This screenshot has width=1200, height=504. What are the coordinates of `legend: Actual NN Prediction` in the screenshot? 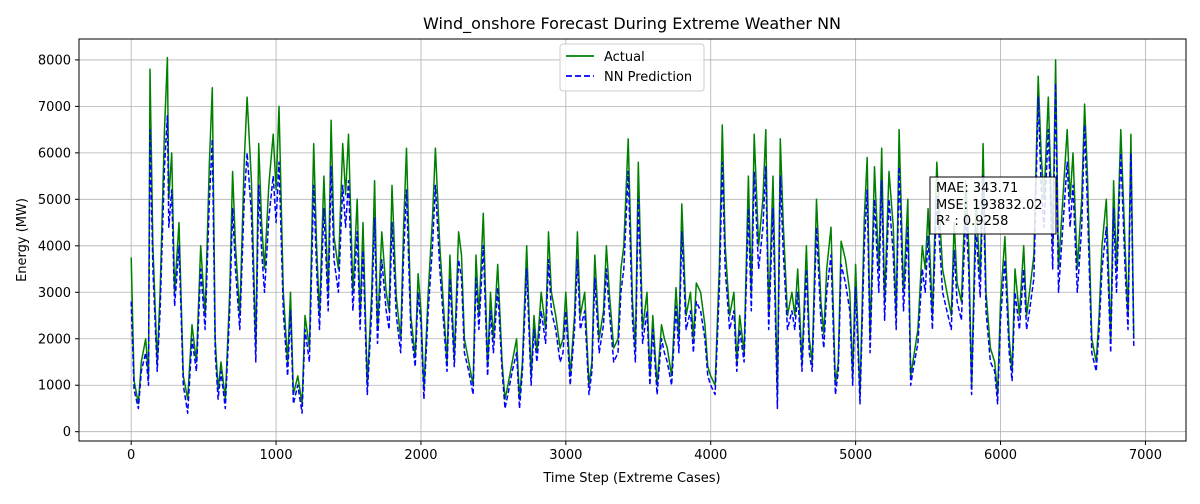 It's located at (632, 67).